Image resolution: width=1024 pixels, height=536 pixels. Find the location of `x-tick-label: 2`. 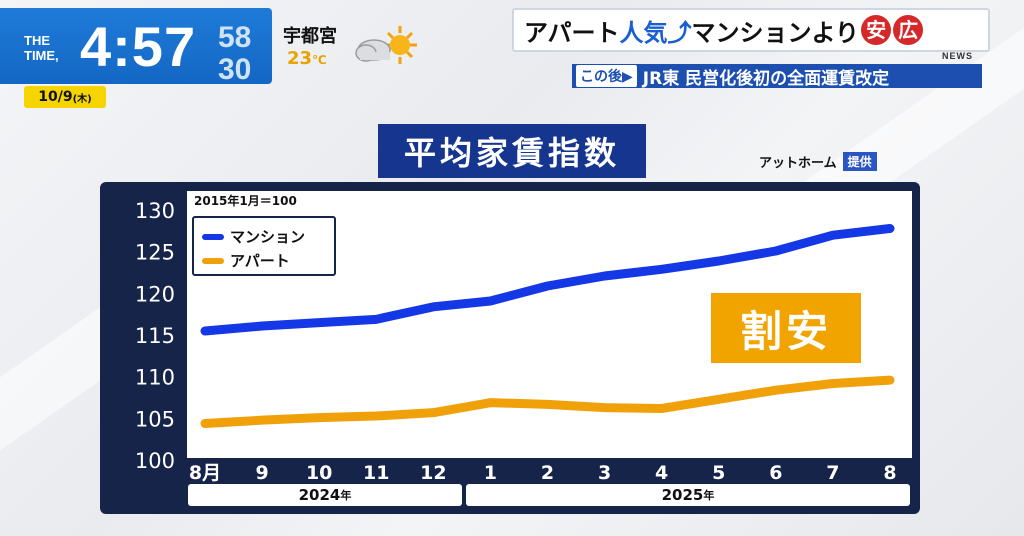

x-tick-label: 2 is located at coordinates (547, 473).